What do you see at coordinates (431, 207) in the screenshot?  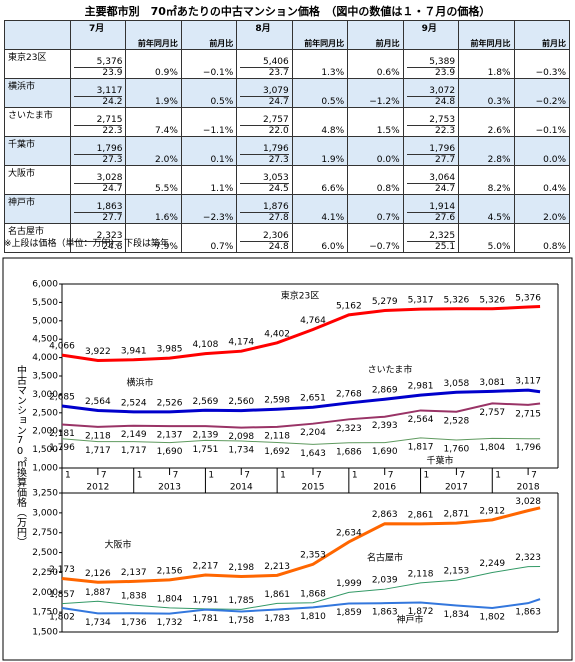 I see `price: 1,914` at bounding box center [431, 207].